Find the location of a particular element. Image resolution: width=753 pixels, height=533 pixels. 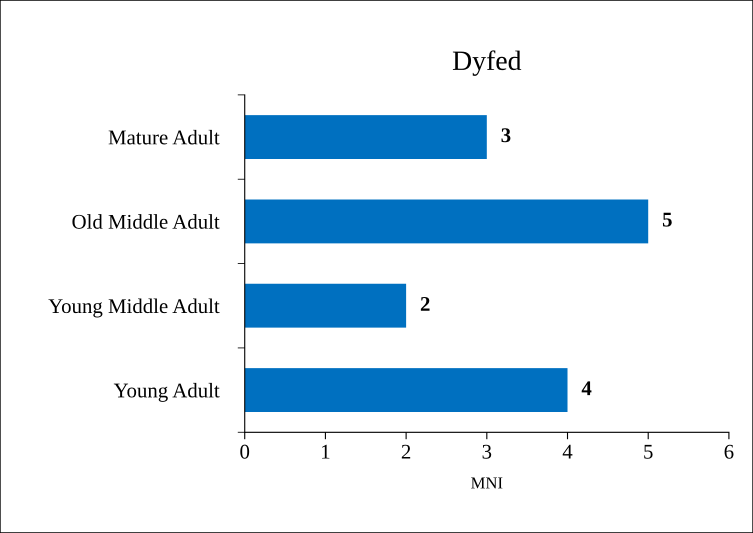

x-tick-label: 3 is located at coordinates (487, 451).